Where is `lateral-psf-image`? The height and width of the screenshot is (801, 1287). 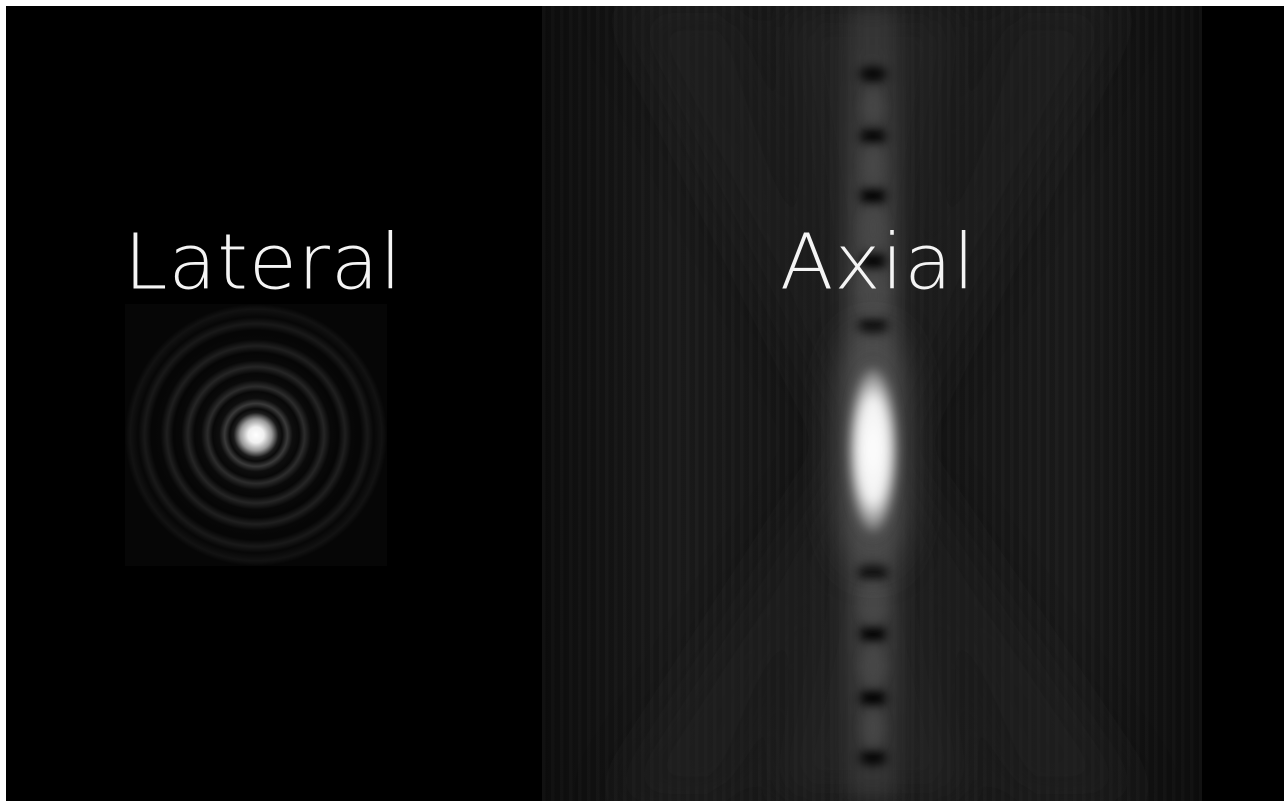 lateral-psf-image is located at coordinates (256, 435).